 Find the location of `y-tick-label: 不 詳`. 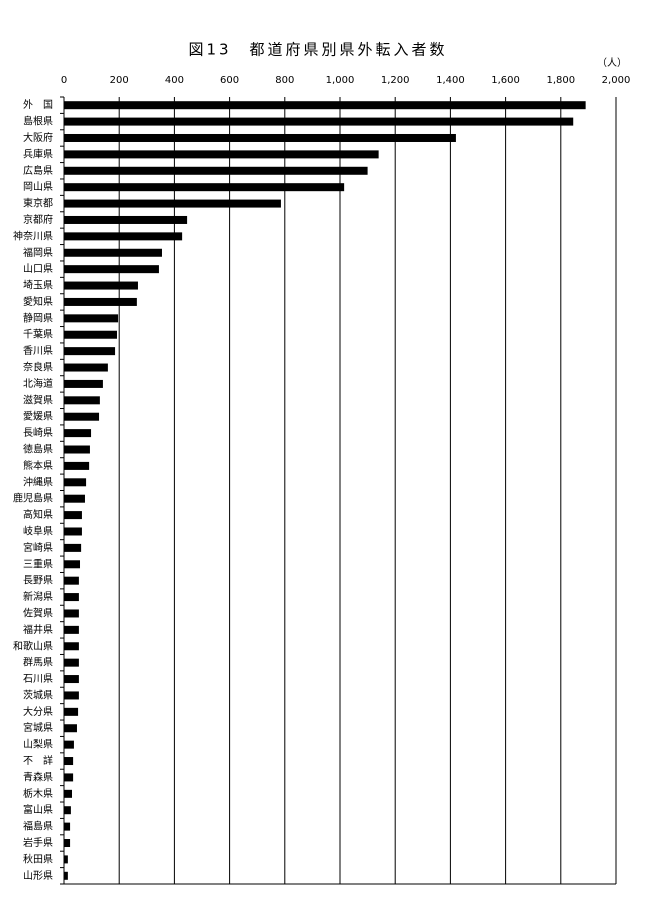

y-tick-label: 不 詳 is located at coordinates (38, 760).